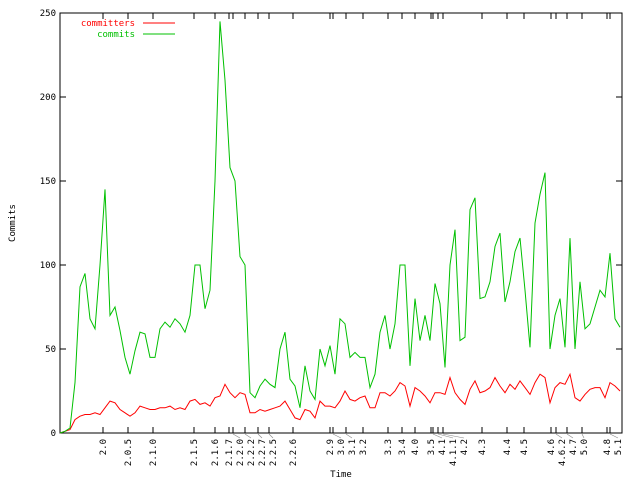 The width and height of the screenshot is (640, 480). I want to click on x-tick-label: 3.0, so click(342, 447).